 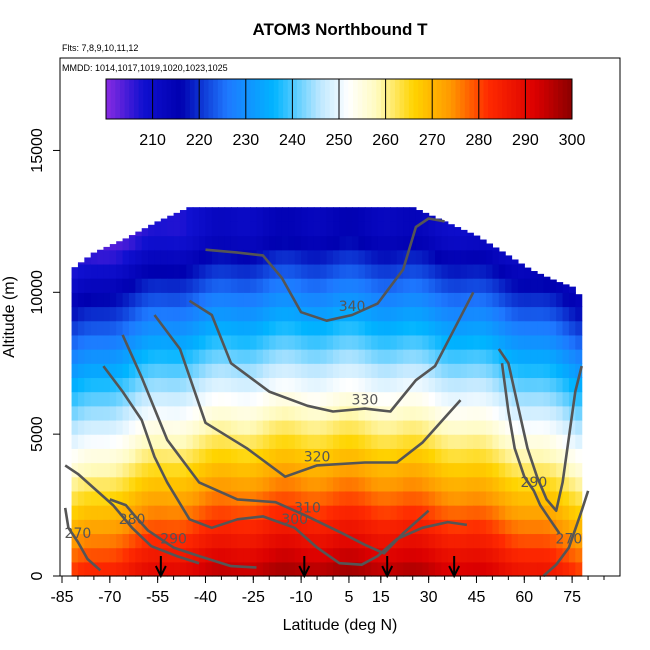 What do you see at coordinates (477, 597) in the screenshot?
I see `x-tick-label: 45` at bounding box center [477, 597].